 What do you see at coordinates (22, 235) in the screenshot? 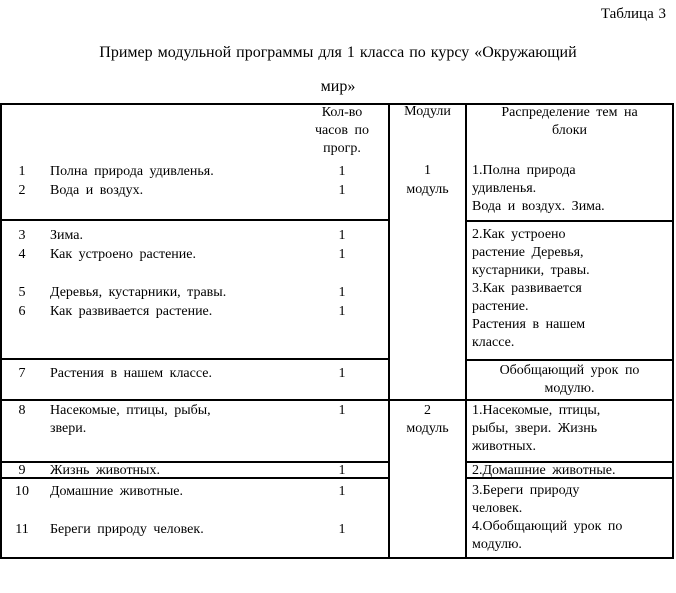
I see `row-number: 3` at bounding box center [22, 235].